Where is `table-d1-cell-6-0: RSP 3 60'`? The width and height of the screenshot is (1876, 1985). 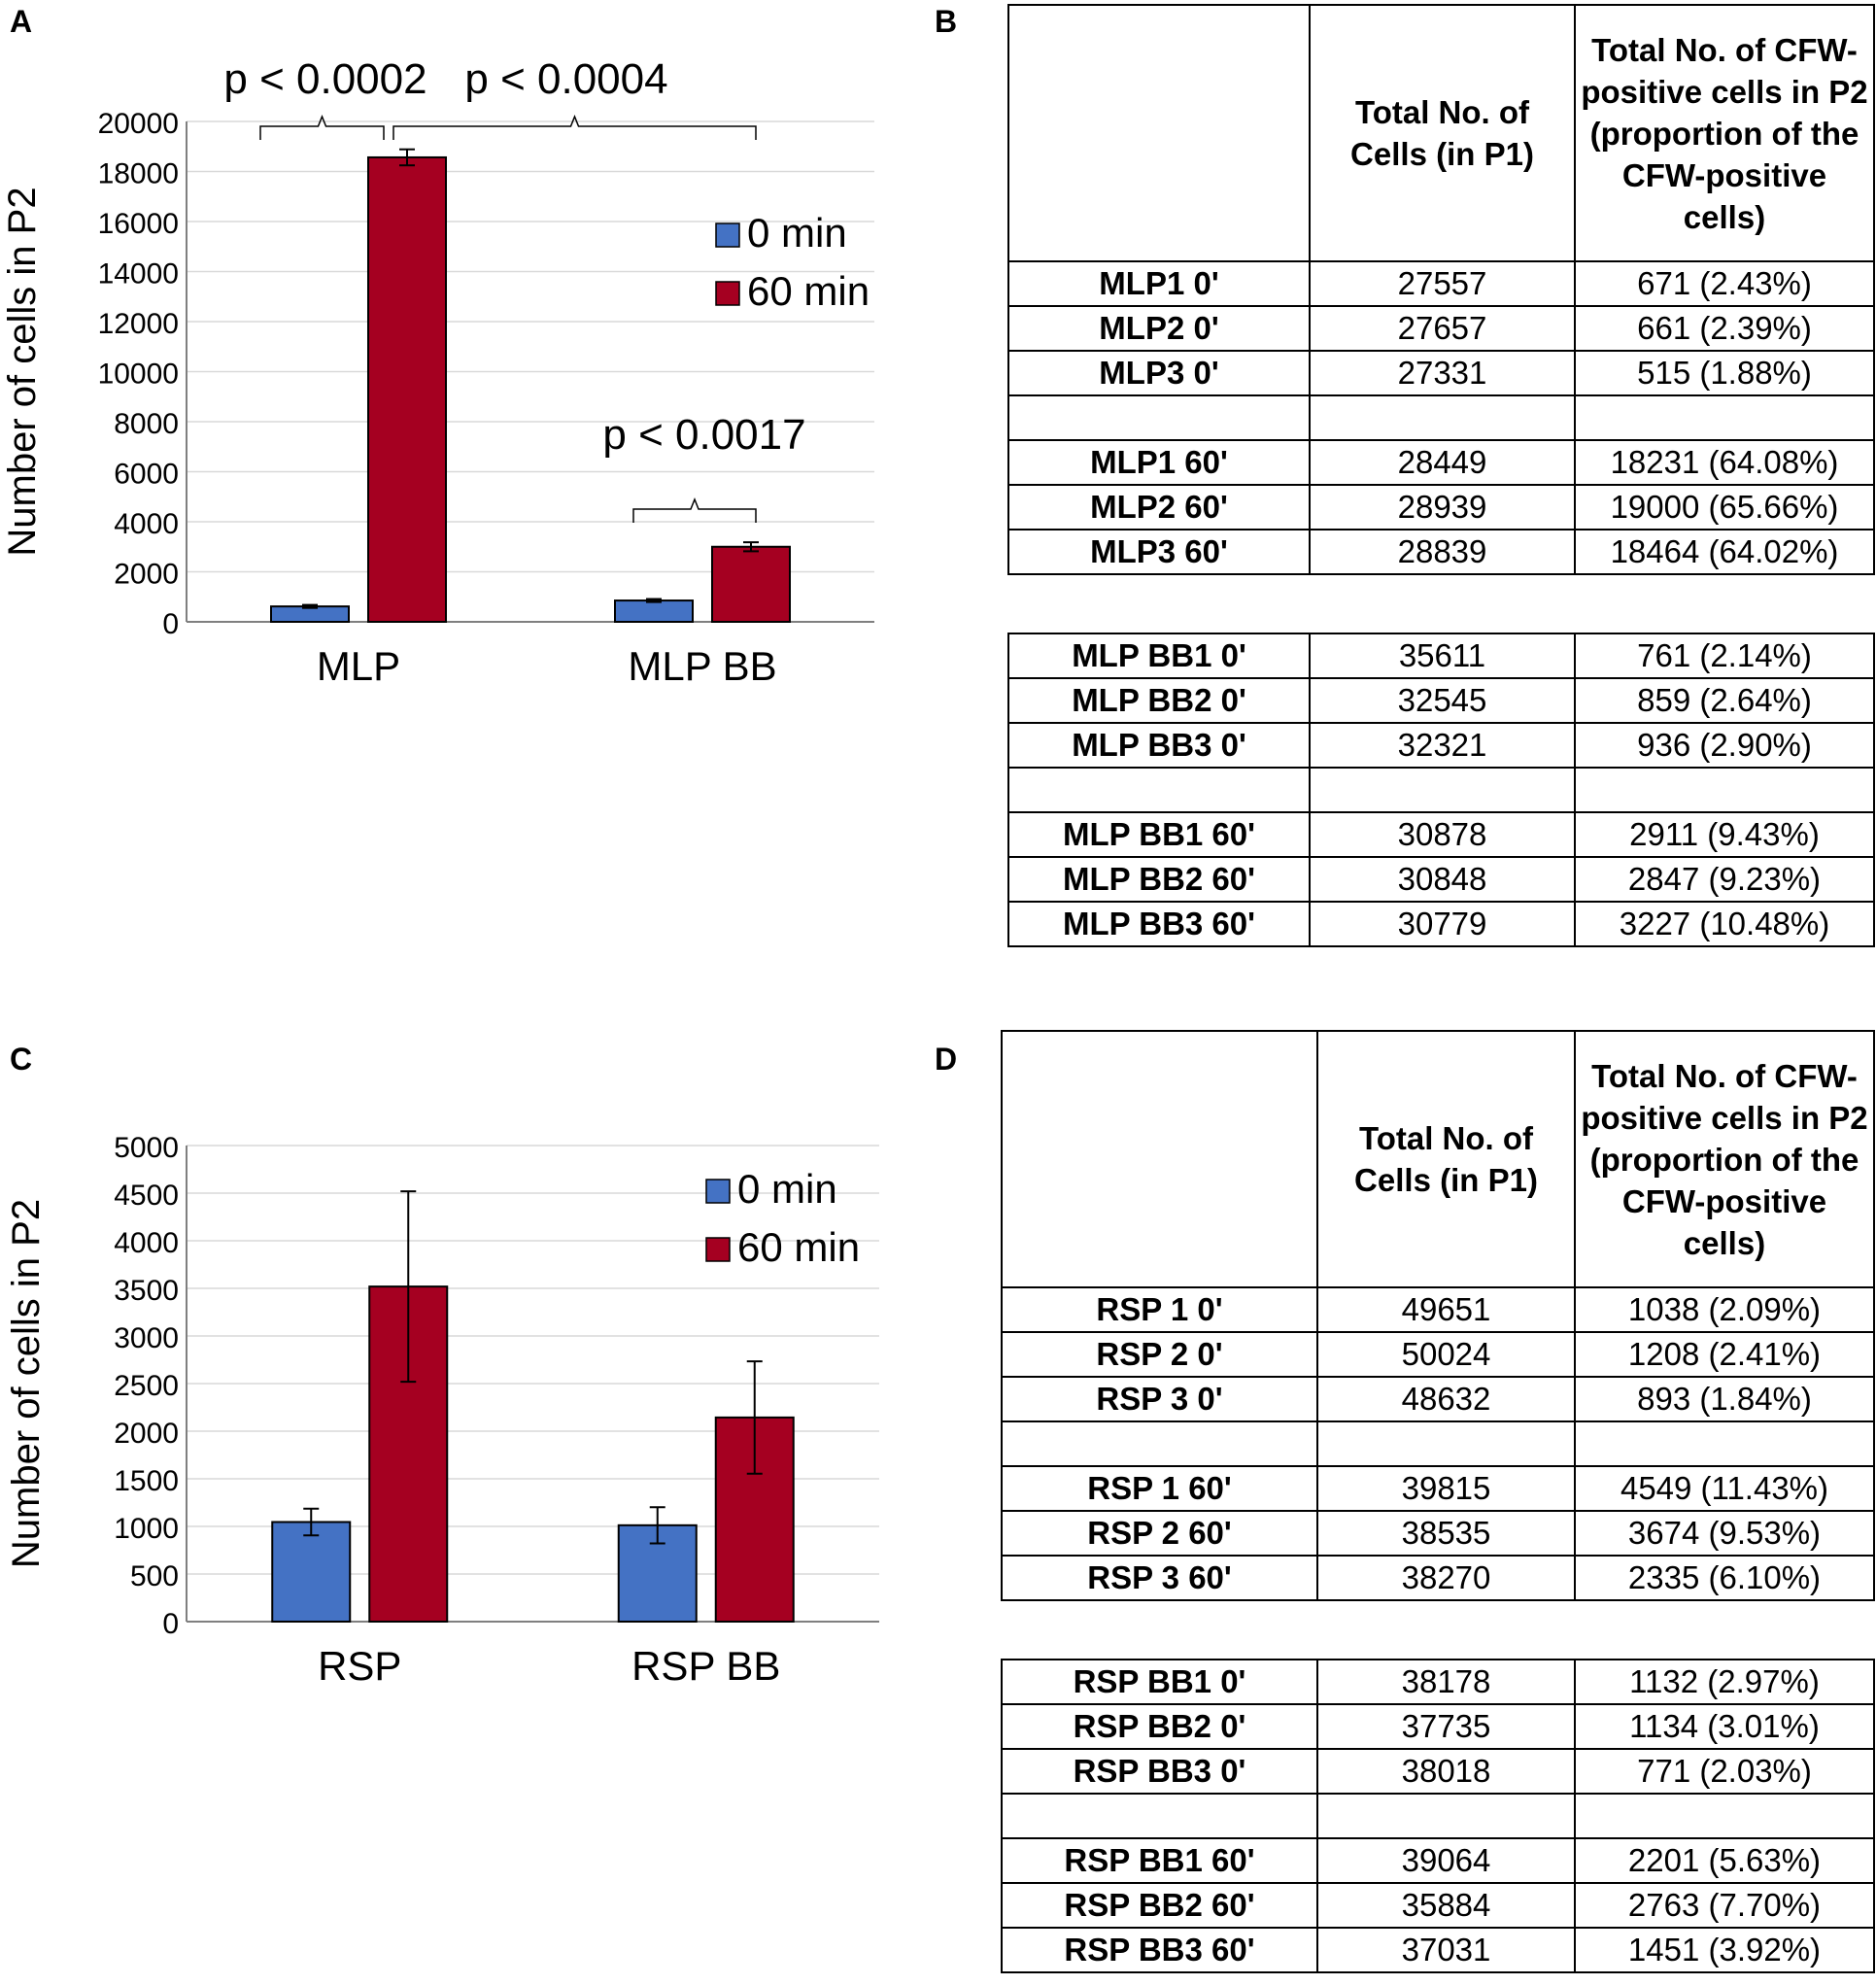 table-d1-cell-6-0: RSP 3 60' is located at coordinates (1159, 1578).